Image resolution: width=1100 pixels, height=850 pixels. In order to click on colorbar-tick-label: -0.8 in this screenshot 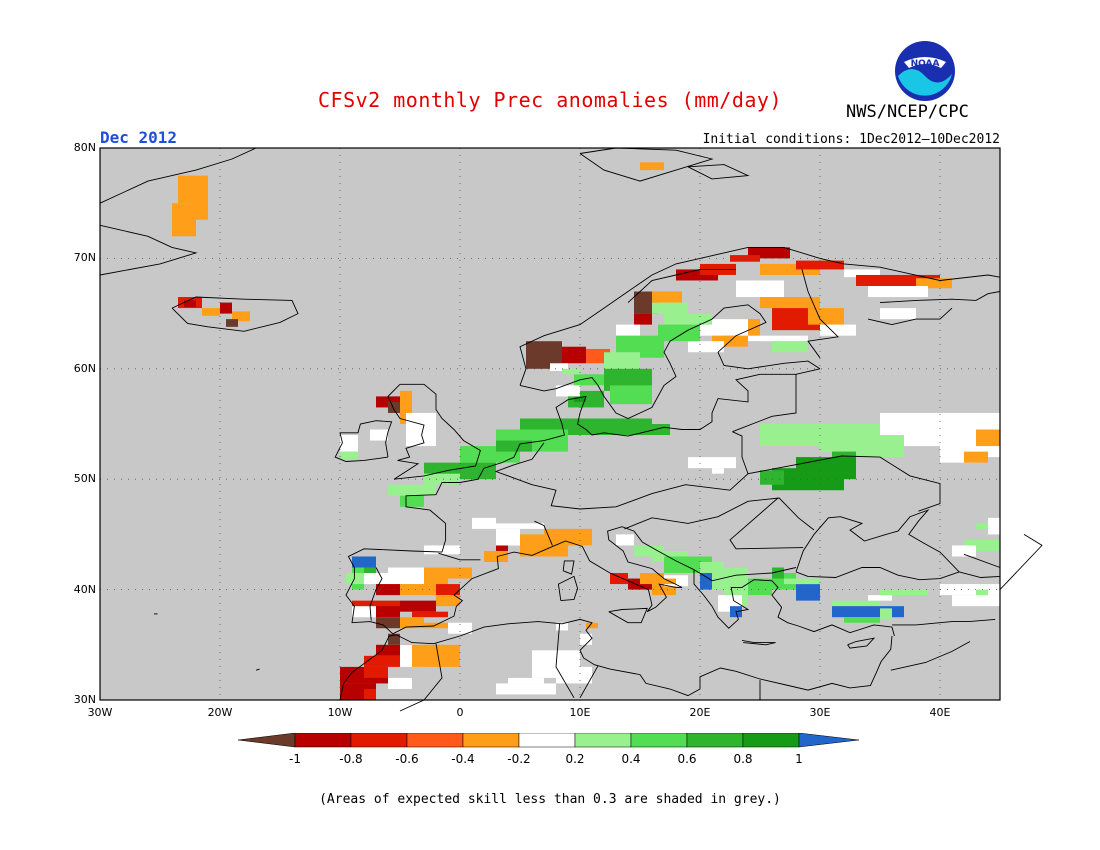, I will do `click(351, 759)`.